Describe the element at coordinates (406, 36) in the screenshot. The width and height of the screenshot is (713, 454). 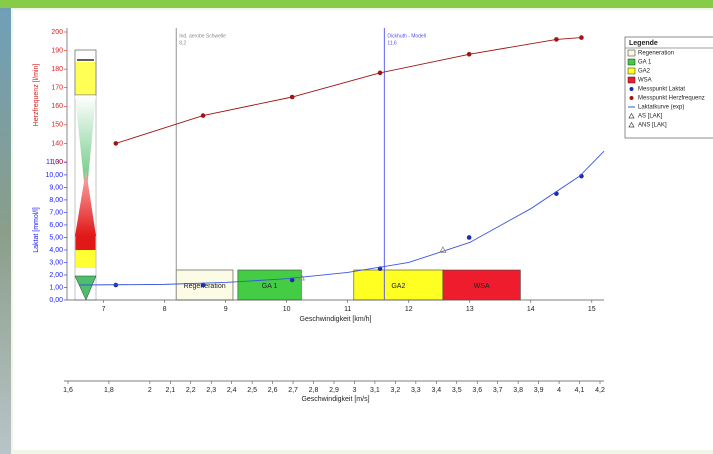
I see `threshold-label: Dickhuth - Modell` at that location.